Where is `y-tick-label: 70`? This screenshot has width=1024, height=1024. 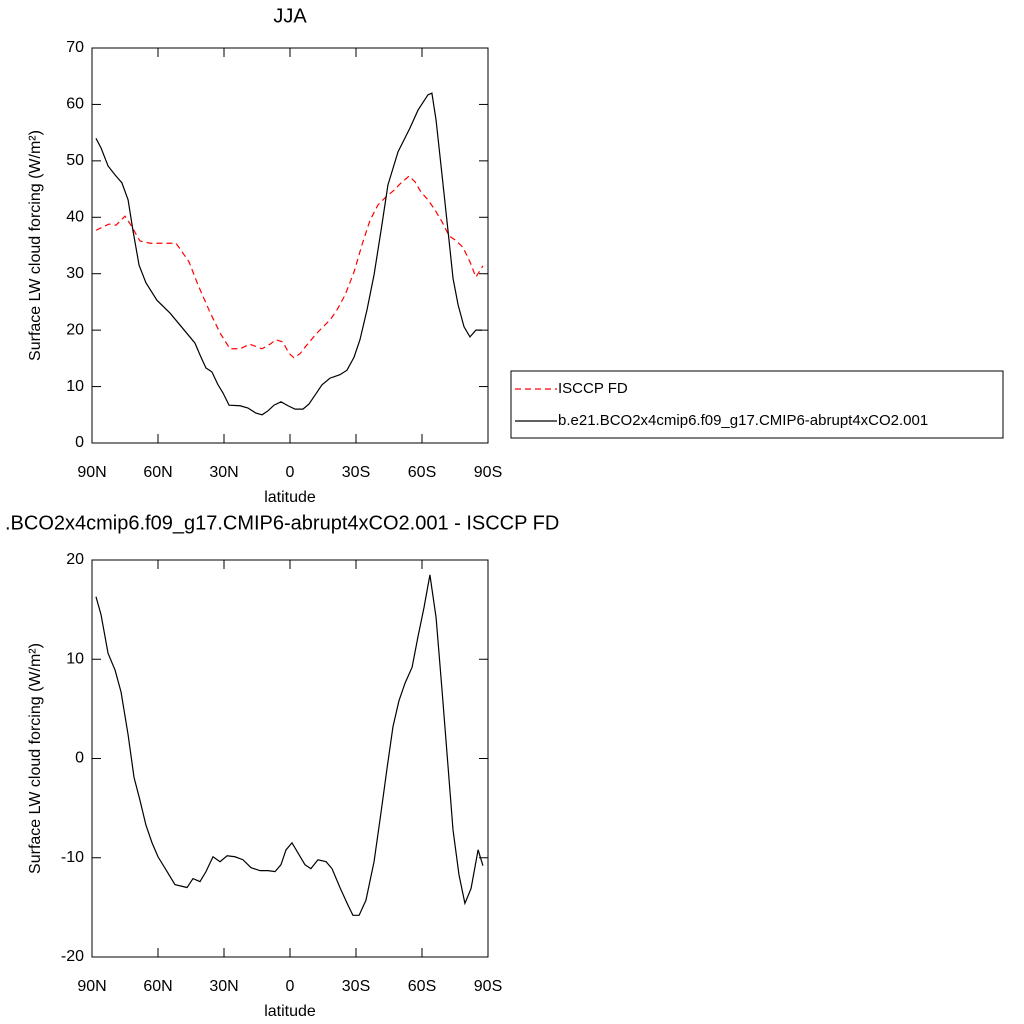 y-tick-label: 70 is located at coordinates (75, 47).